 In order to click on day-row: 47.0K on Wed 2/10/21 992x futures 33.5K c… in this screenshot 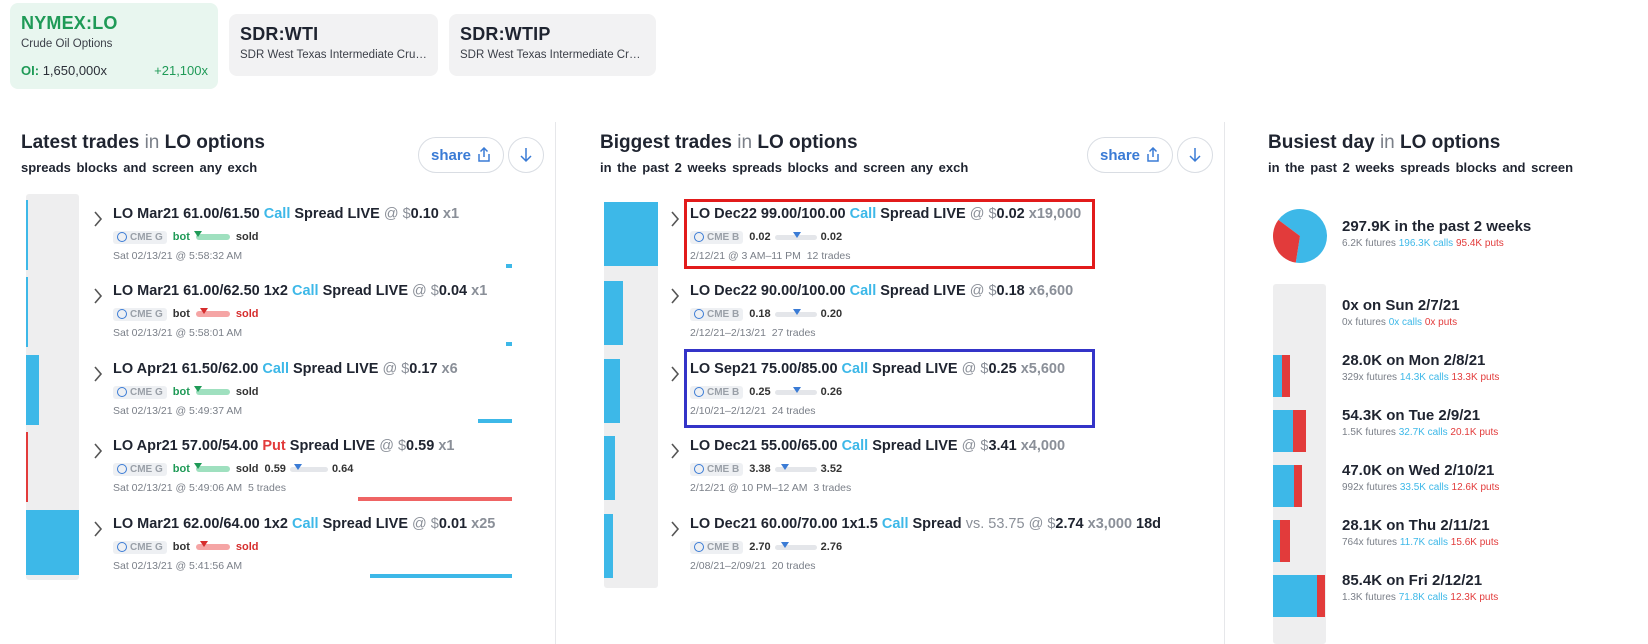, I will do `click(1420, 477)`.